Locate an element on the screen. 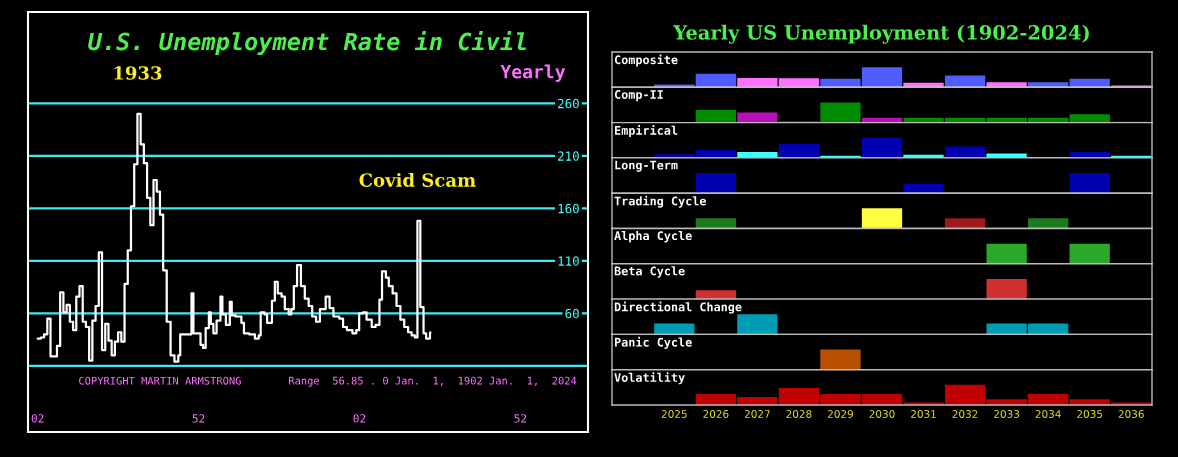 The image size is (1178, 457). x-tick-label: 2026 is located at coordinates (716, 414).